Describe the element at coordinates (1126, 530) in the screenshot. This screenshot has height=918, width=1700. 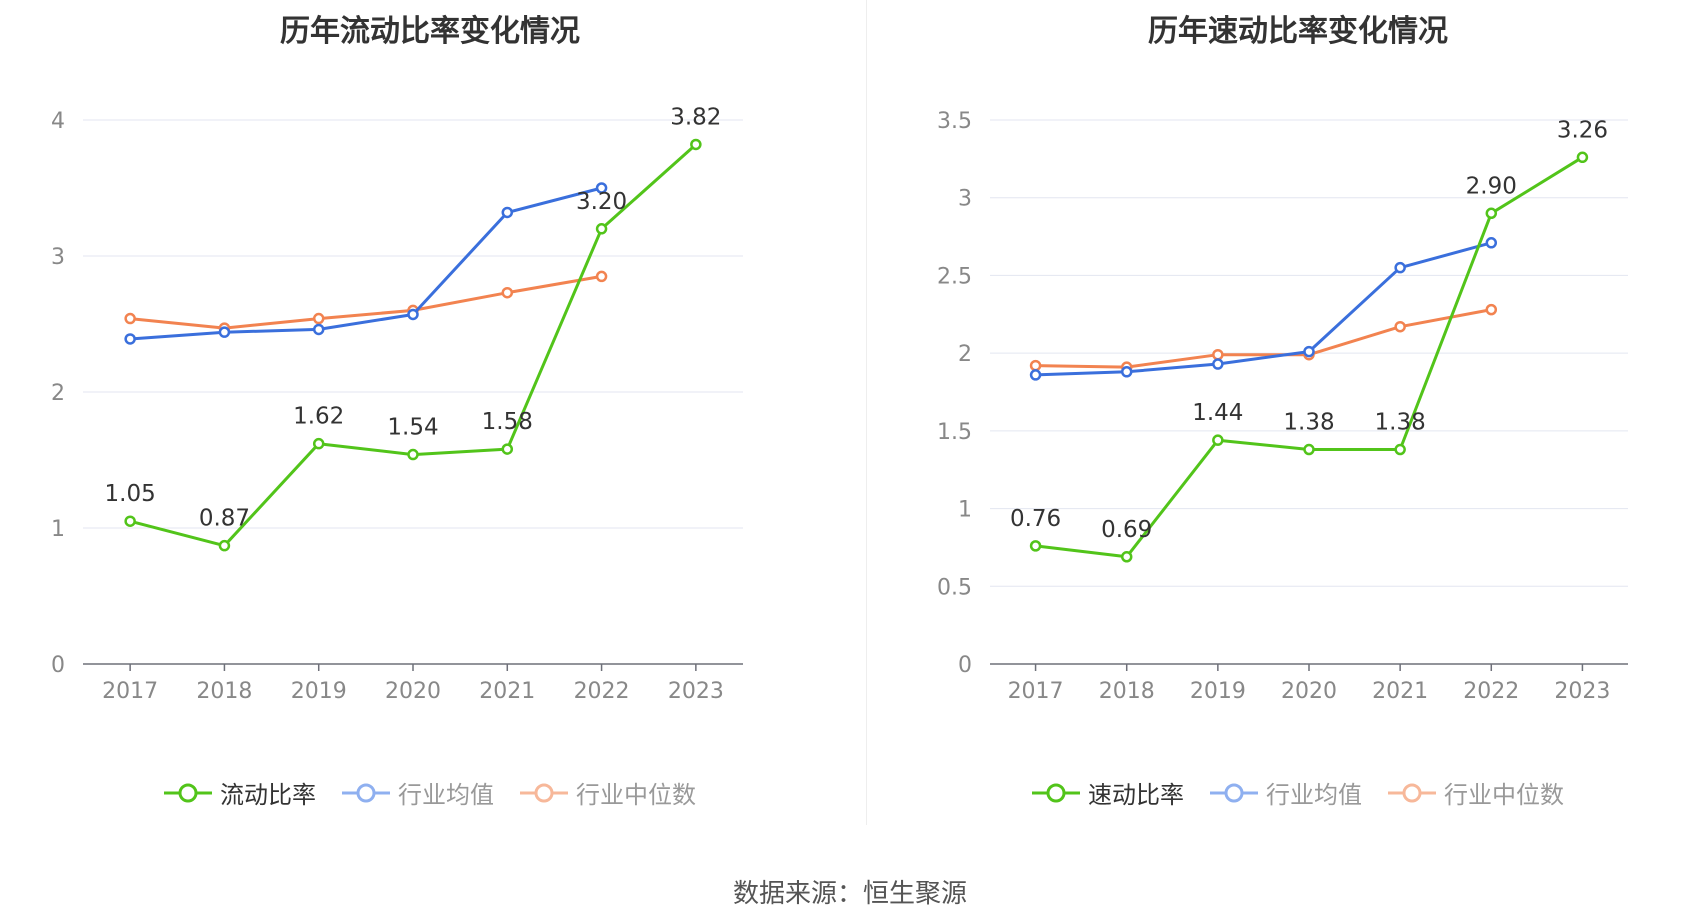
I see `data-label: 0.69` at that location.